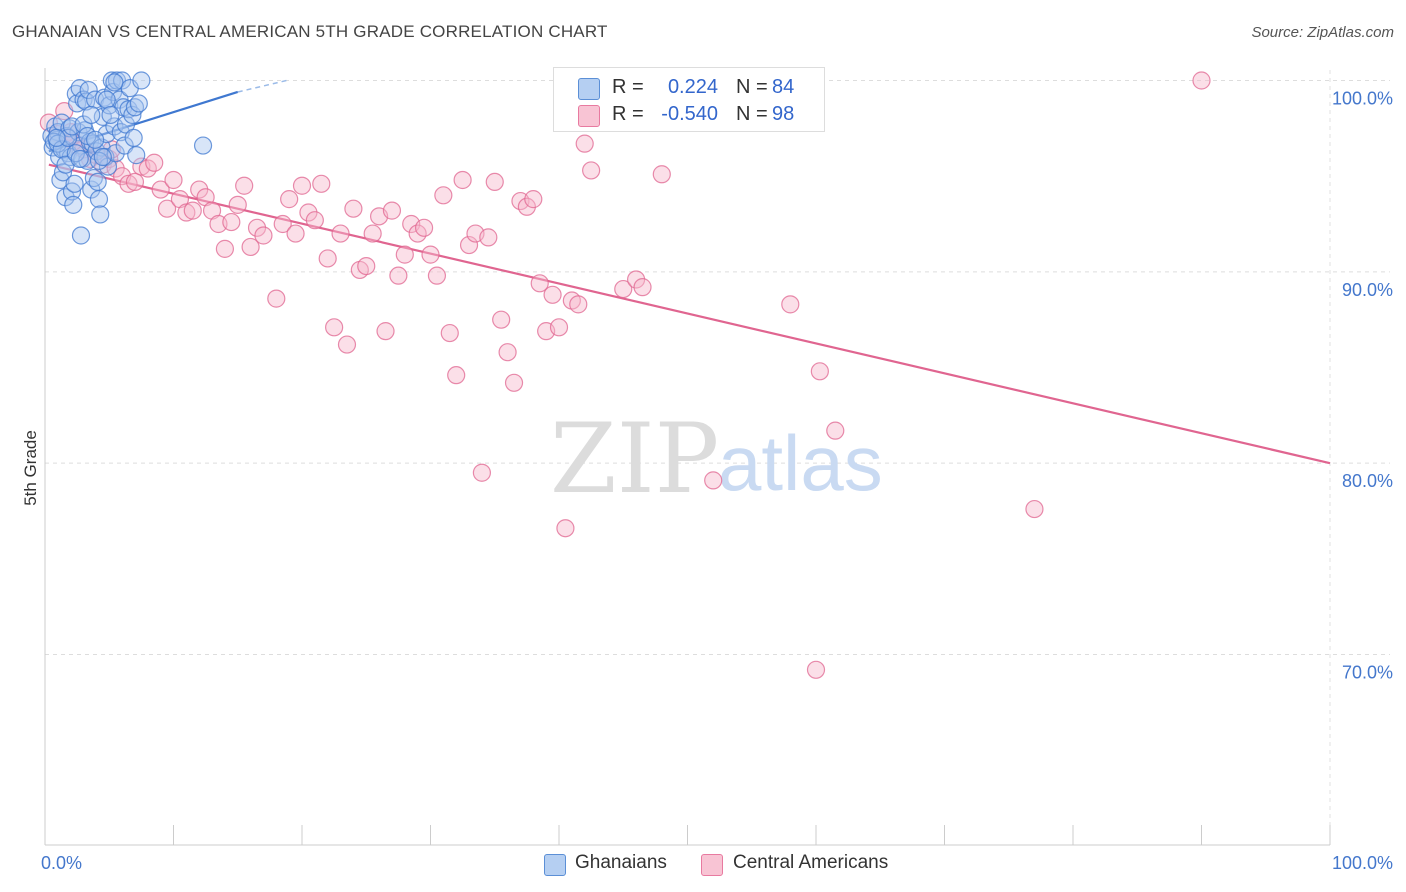  What do you see at coordinates (783, 114) in the screenshot?
I see `n-value: 98` at bounding box center [783, 114].